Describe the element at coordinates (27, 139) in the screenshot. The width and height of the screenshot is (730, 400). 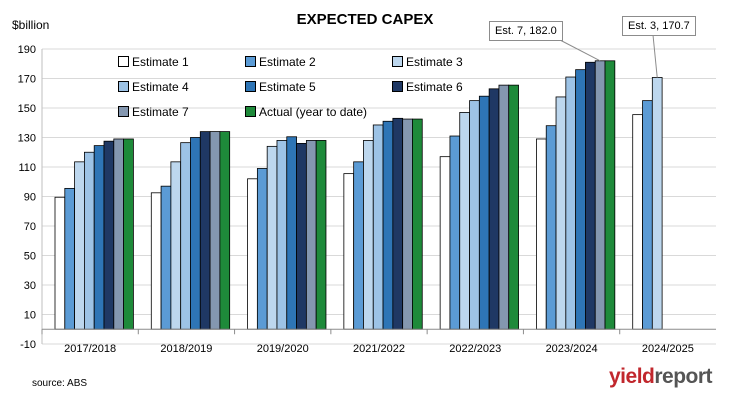
I see `y-tick-label: 130` at that location.